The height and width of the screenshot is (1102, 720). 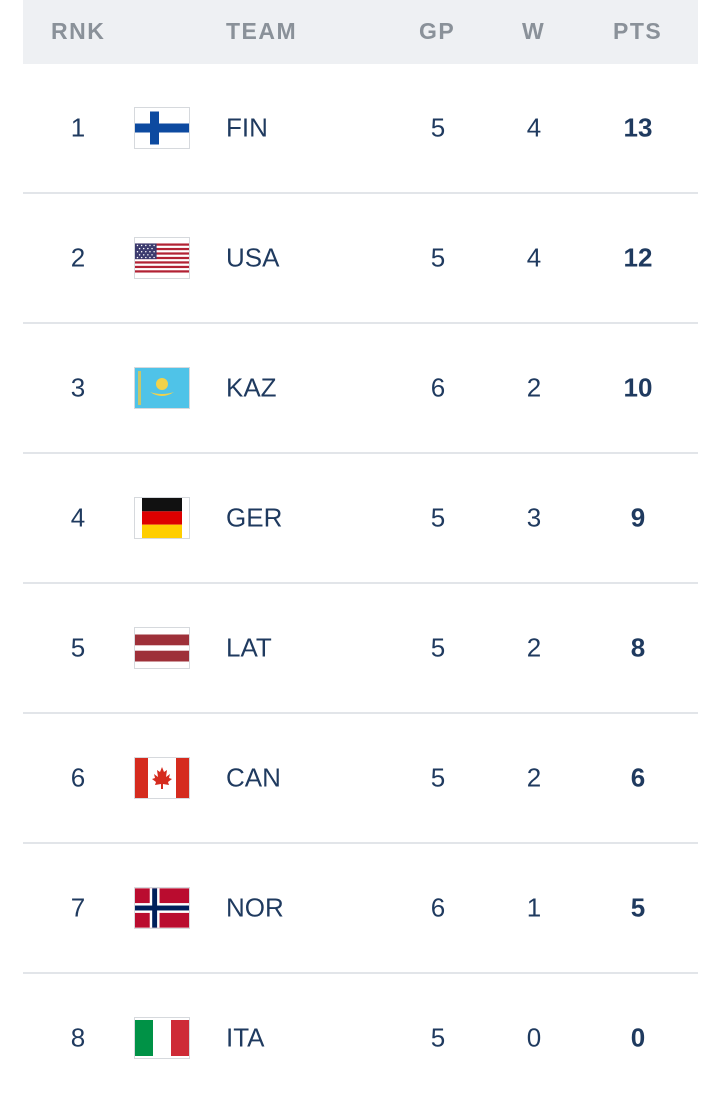 What do you see at coordinates (255, 907) in the screenshot?
I see `team-name: NOR` at bounding box center [255, 907].